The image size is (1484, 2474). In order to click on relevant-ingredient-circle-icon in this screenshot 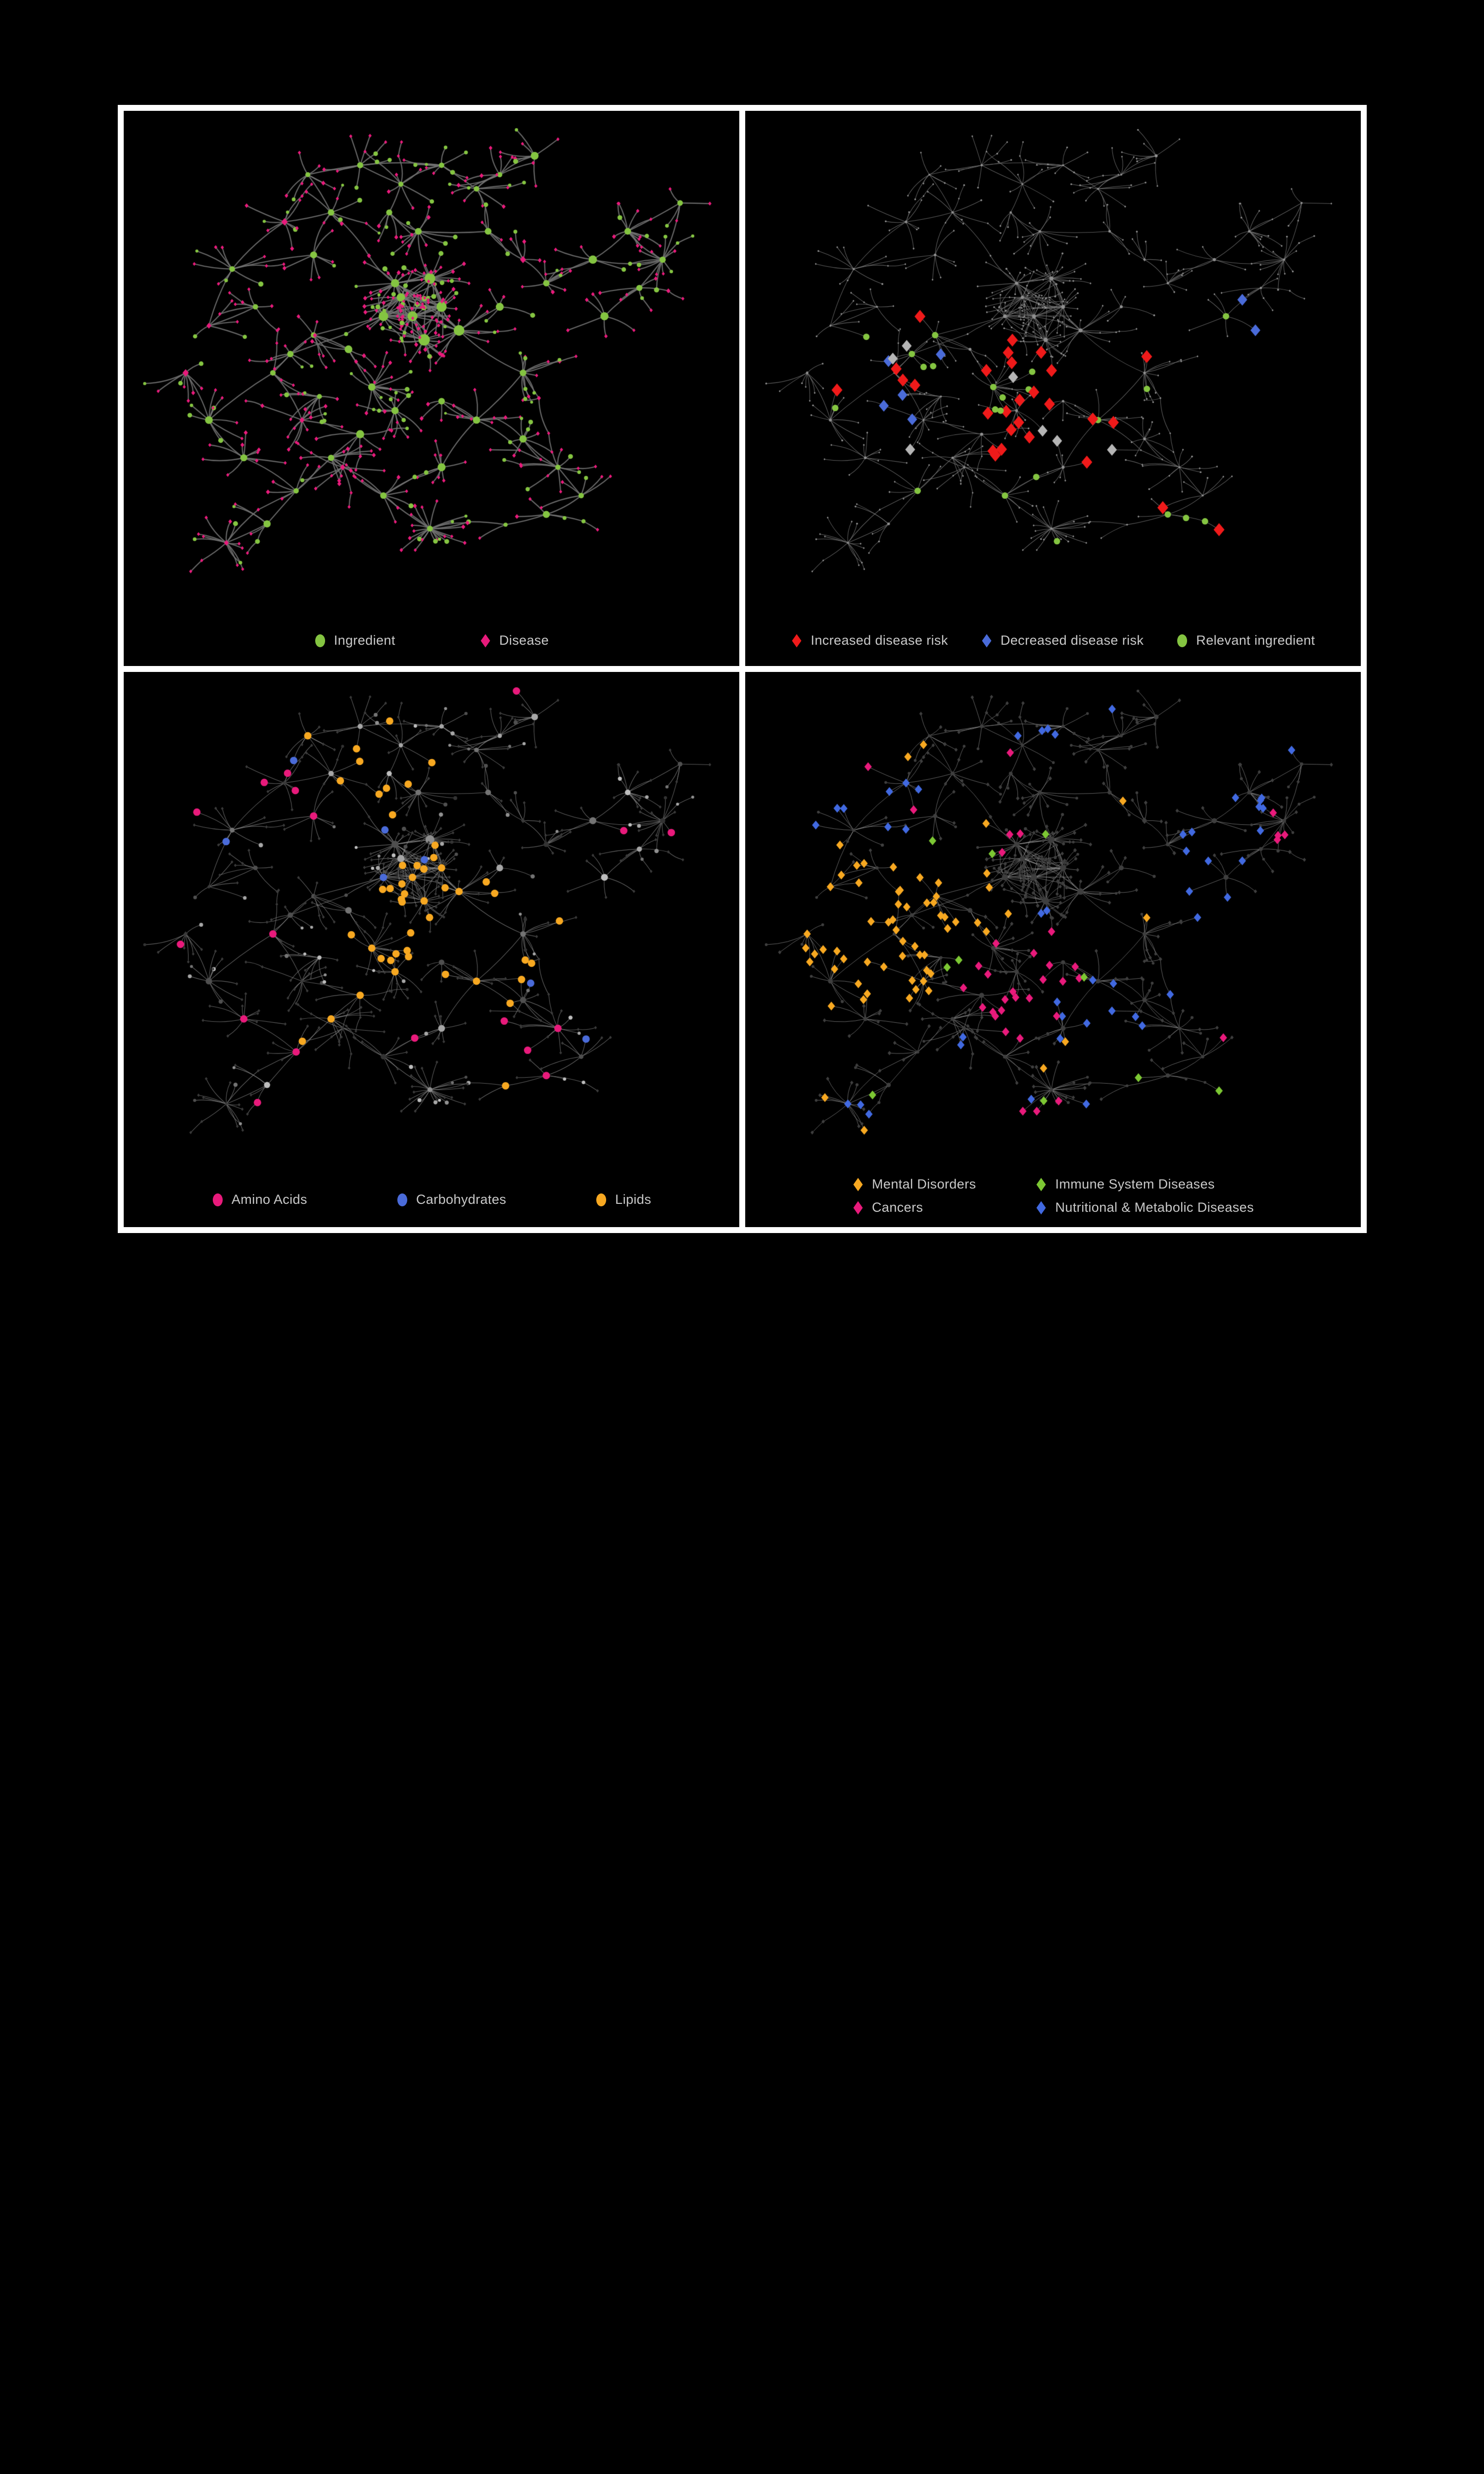, I will do `click(1182, 640)`.